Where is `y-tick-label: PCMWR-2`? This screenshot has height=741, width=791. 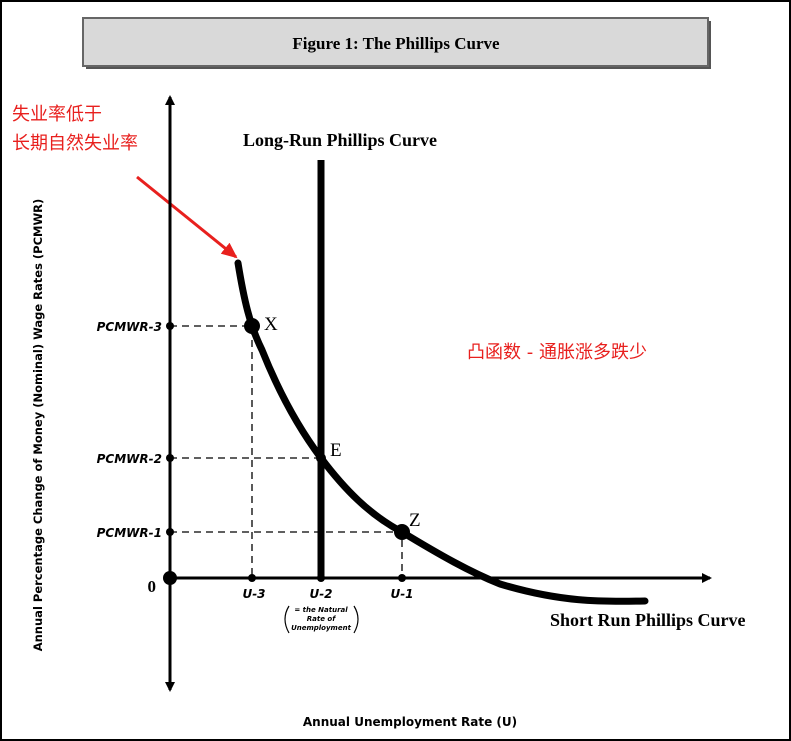
y-tick-label: PCMWR-2 is located at coordinates (129, 459).